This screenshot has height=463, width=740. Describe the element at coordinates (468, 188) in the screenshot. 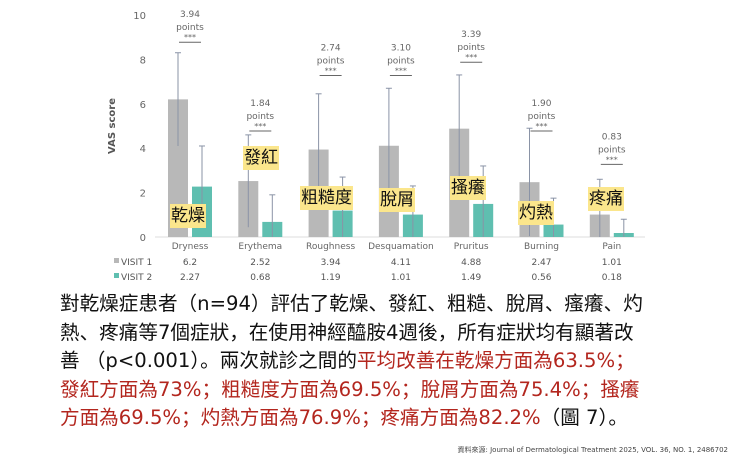

I see `label-pruritus-zh: 搔癢` at that location.